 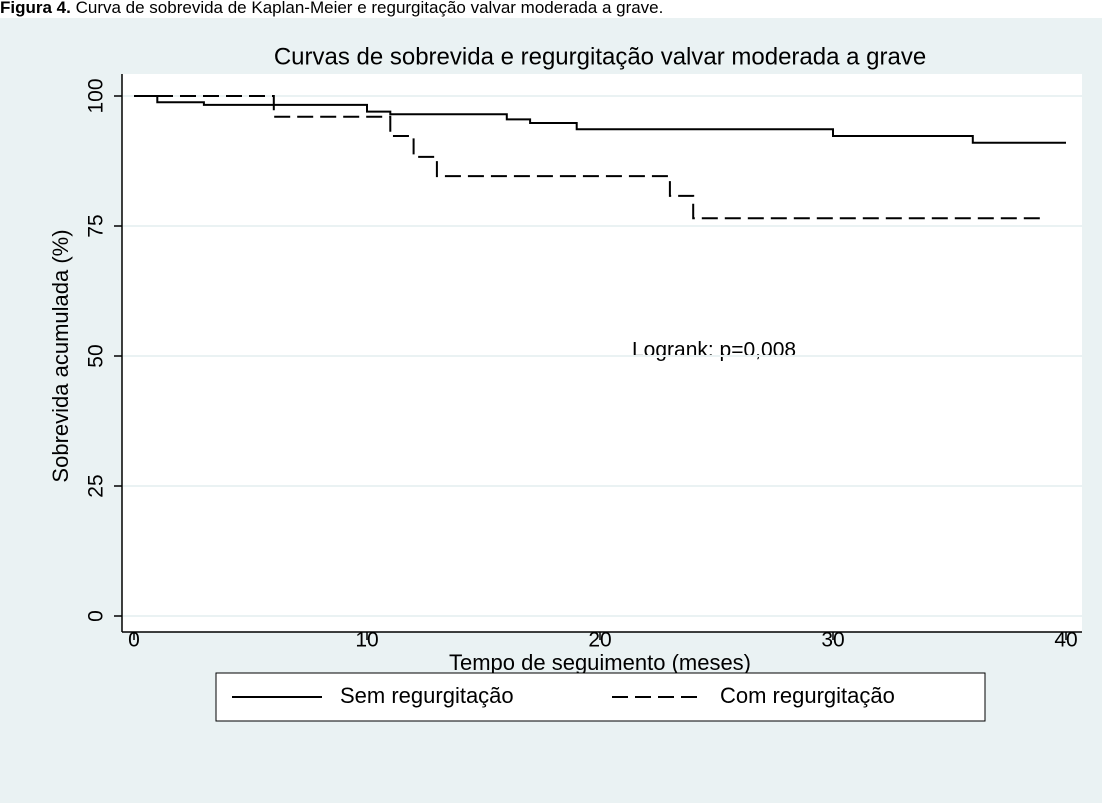 I want to click on y-tick-label: 75, so click(x=96, y=225).